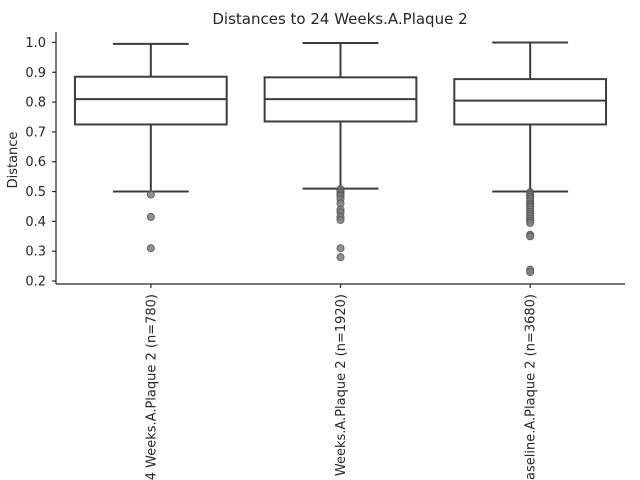 This screenshot has height=480, width=640. Describe the element at coordinates (151, 387) in the screenshot. I see `x-tick-label: 24 Weeks.A.Plaque 2 (n=780)` at that location.